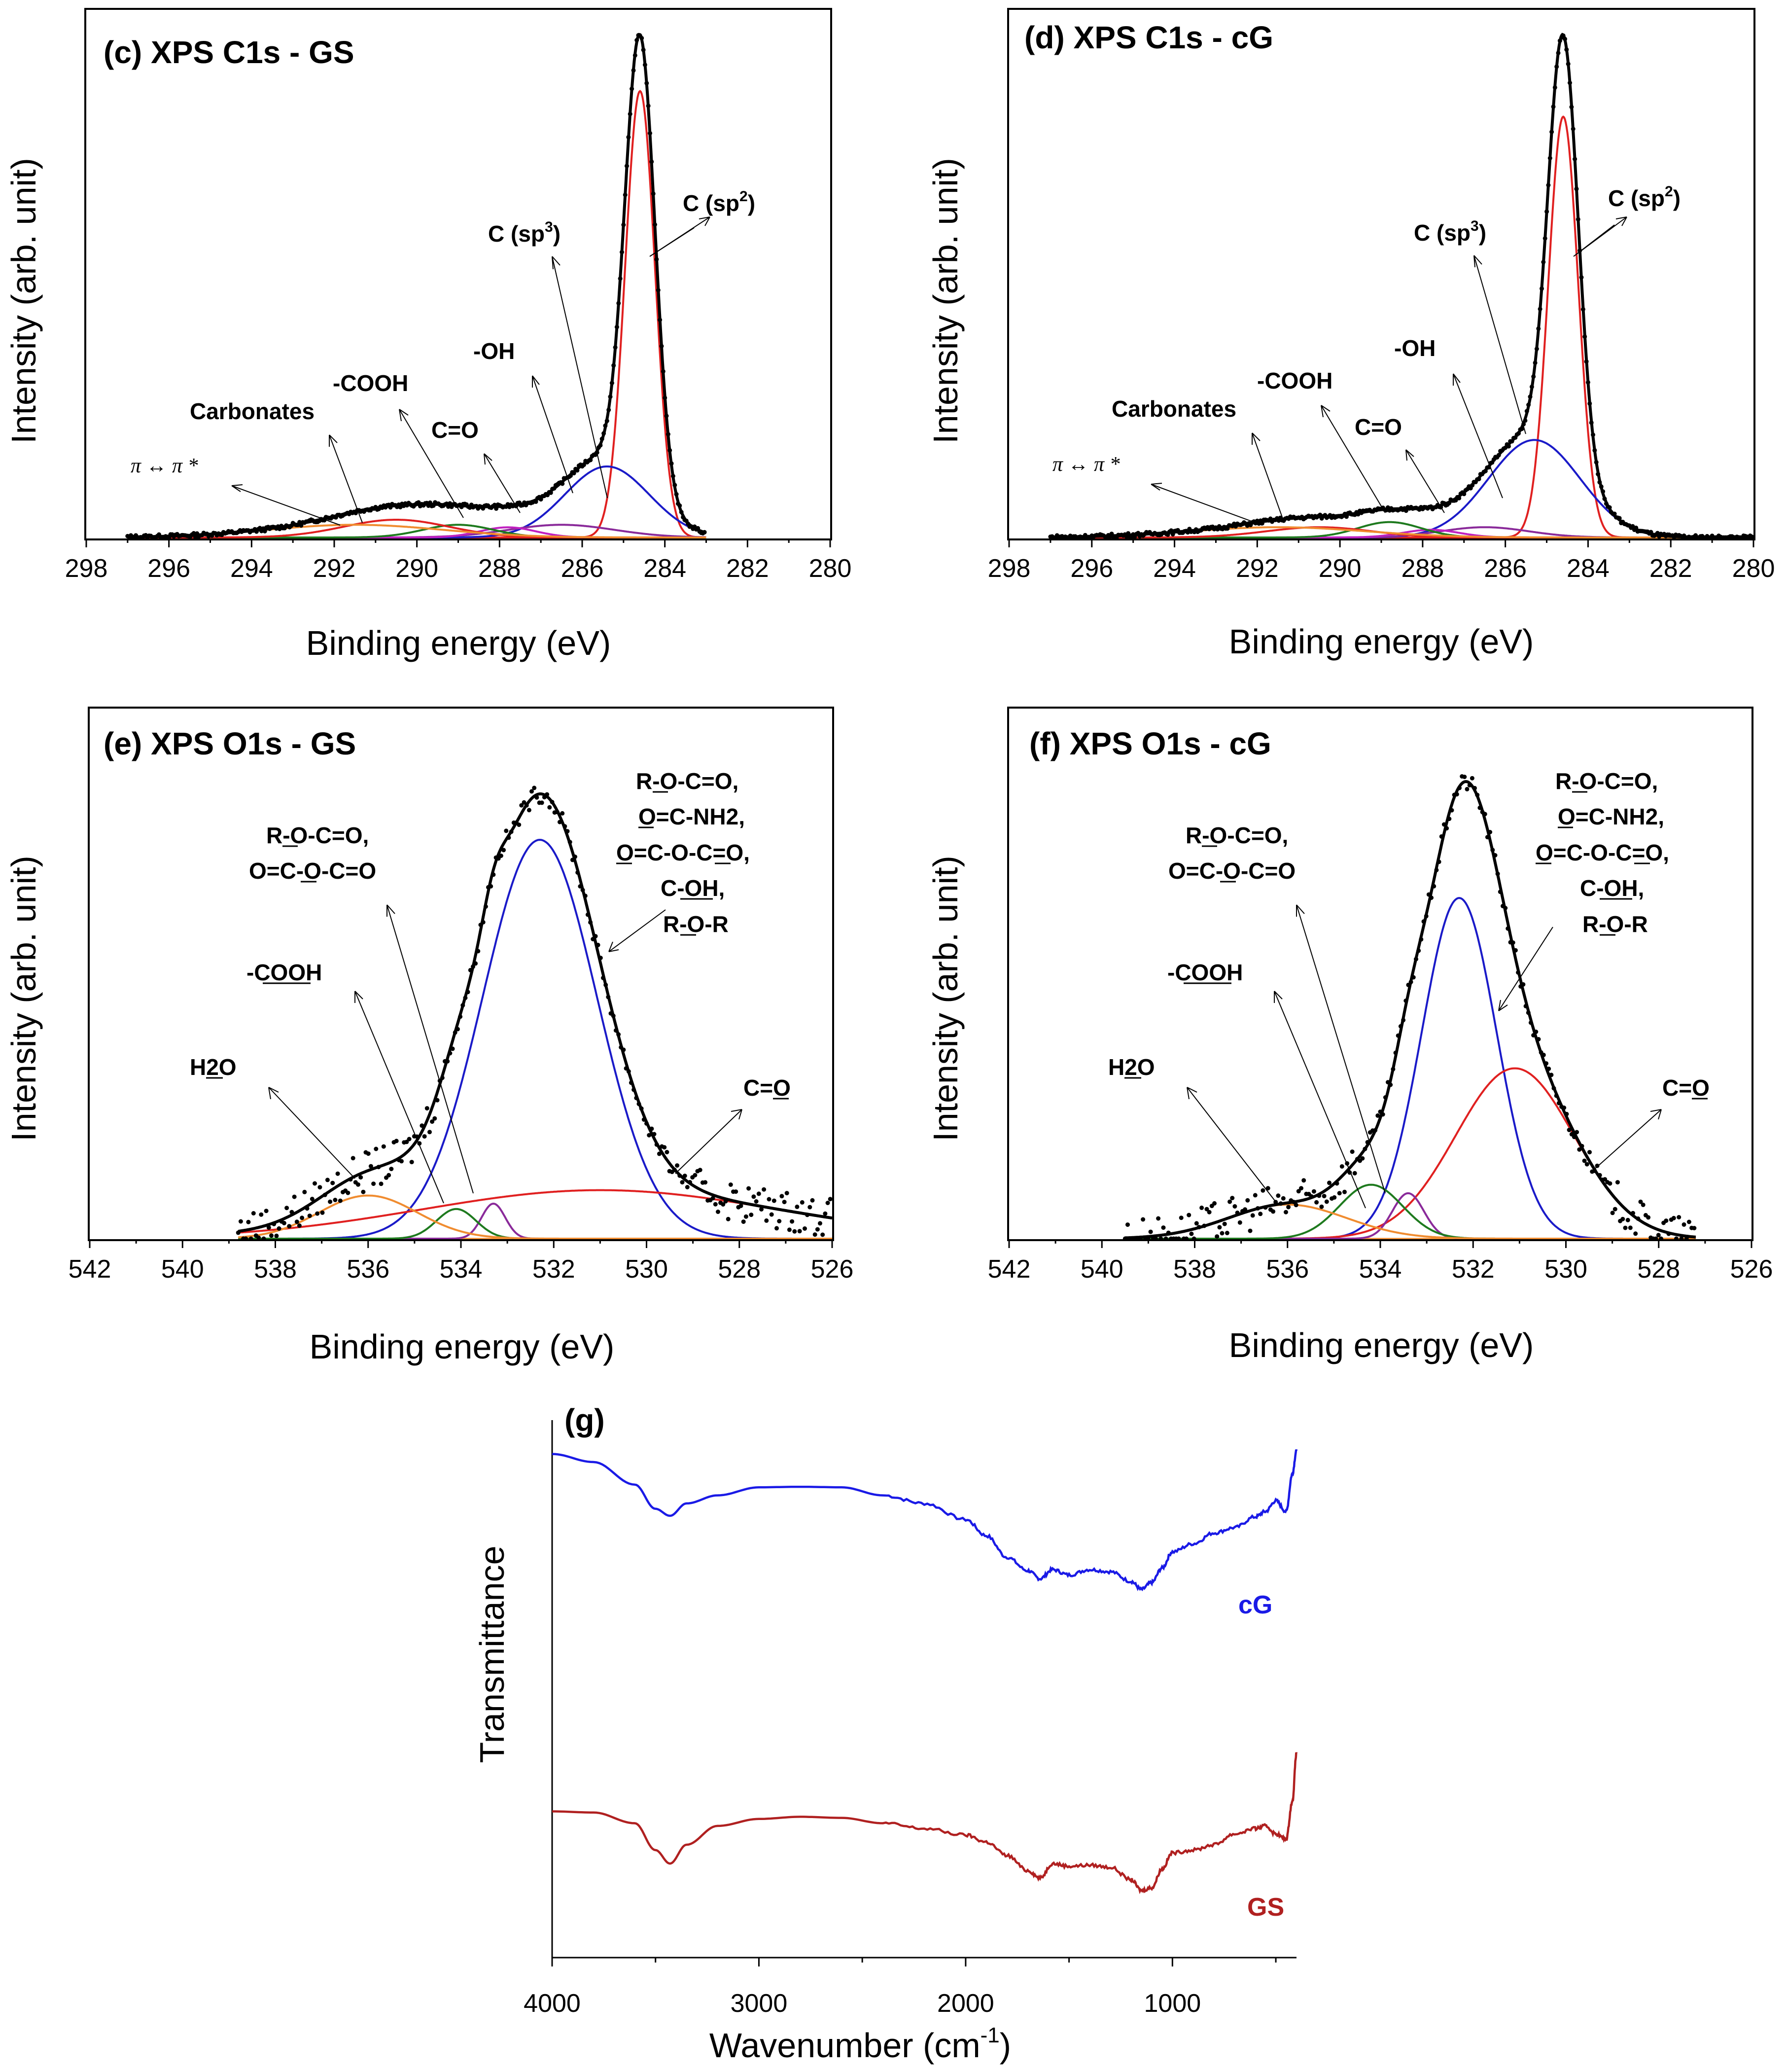 This screenshot has height=2072, width=1787. I want to click on xtick-label: 526, so click(832, 1269).